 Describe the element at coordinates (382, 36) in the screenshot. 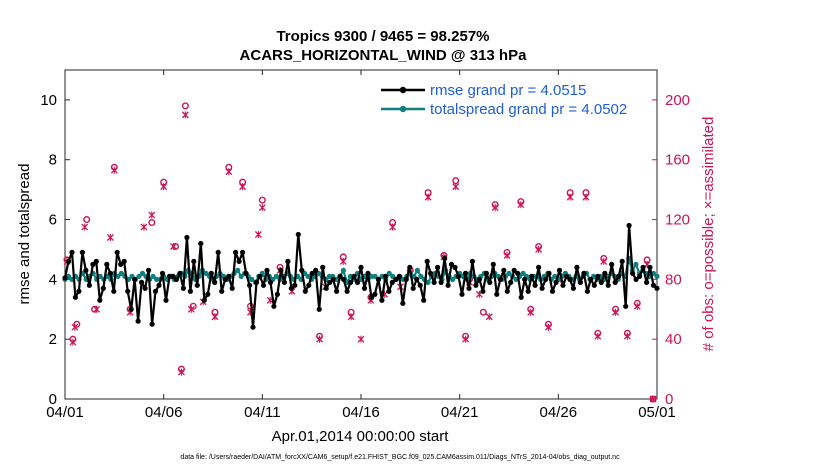

I see `chart-title-line1: Tropics 9300 / 9465 = 98.257%` at that location.